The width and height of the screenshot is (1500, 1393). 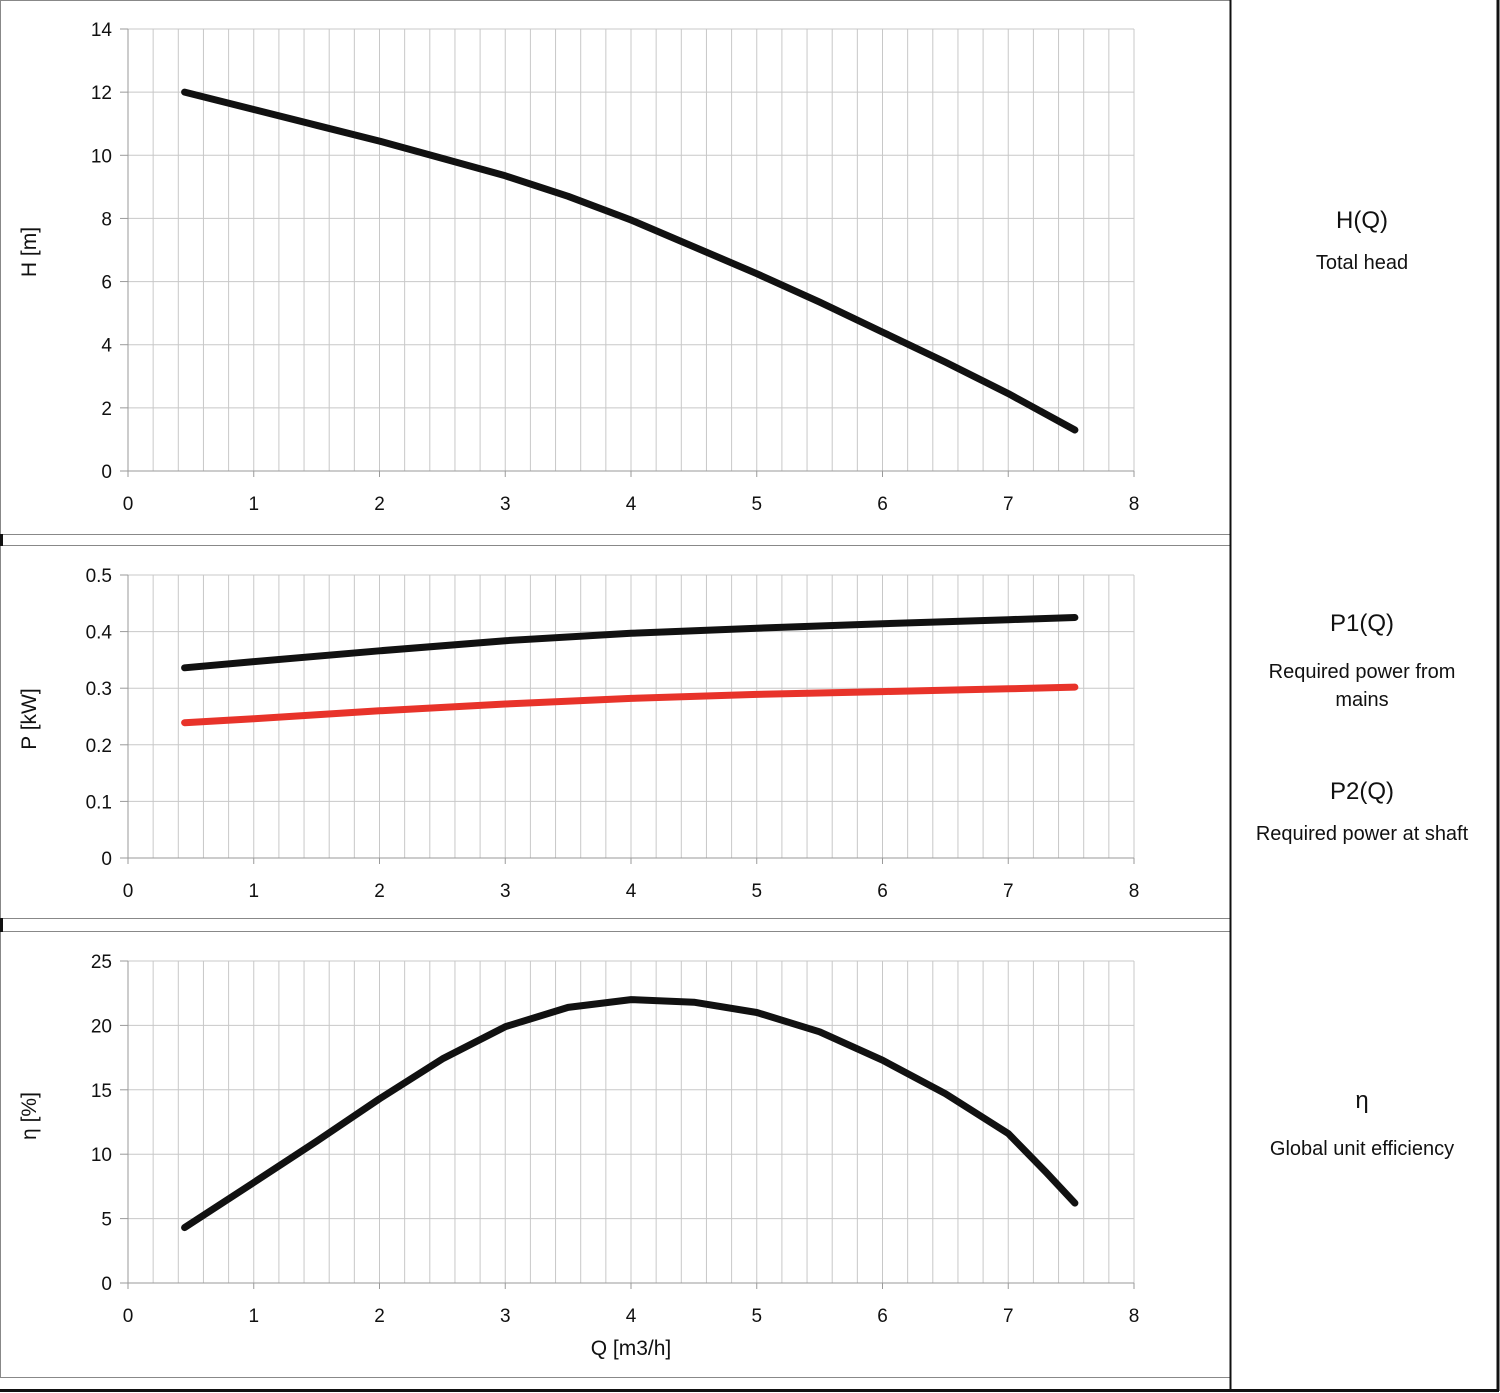 I want to click on y-axis-label: P [kW], so click(x=29, y=718).